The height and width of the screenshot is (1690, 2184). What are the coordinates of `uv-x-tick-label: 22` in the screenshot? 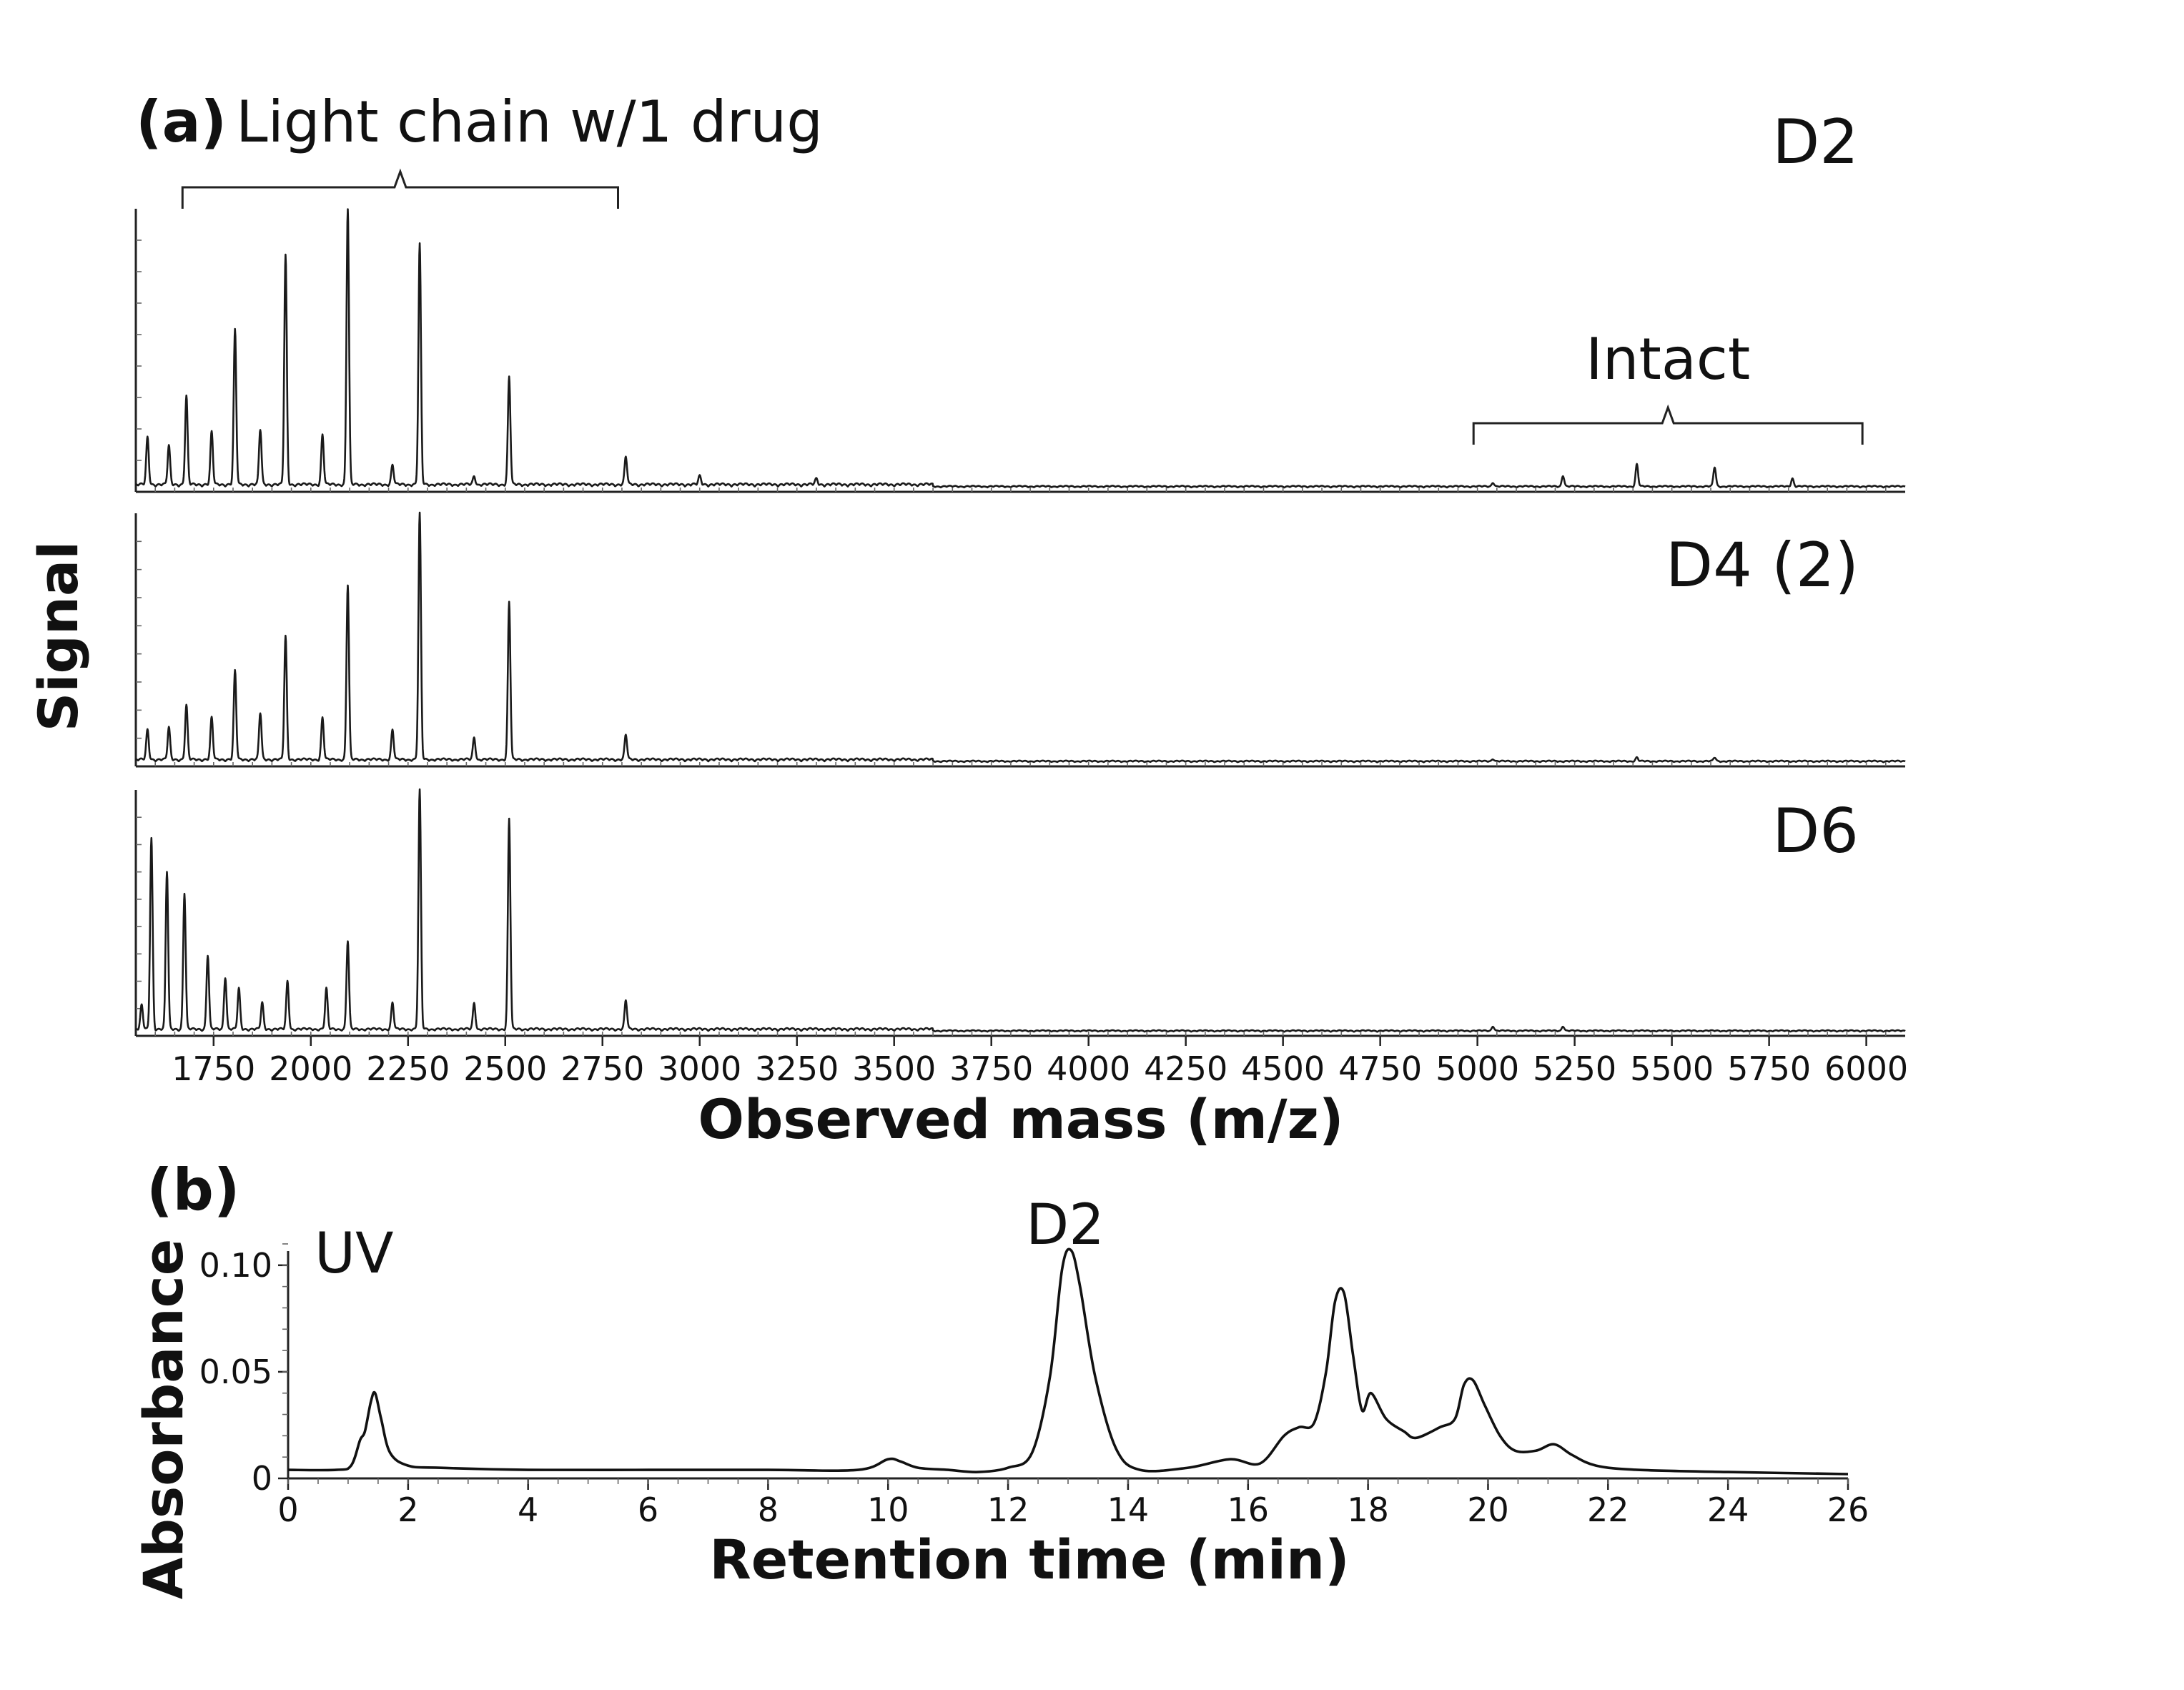 It's located at (1608, 1510).